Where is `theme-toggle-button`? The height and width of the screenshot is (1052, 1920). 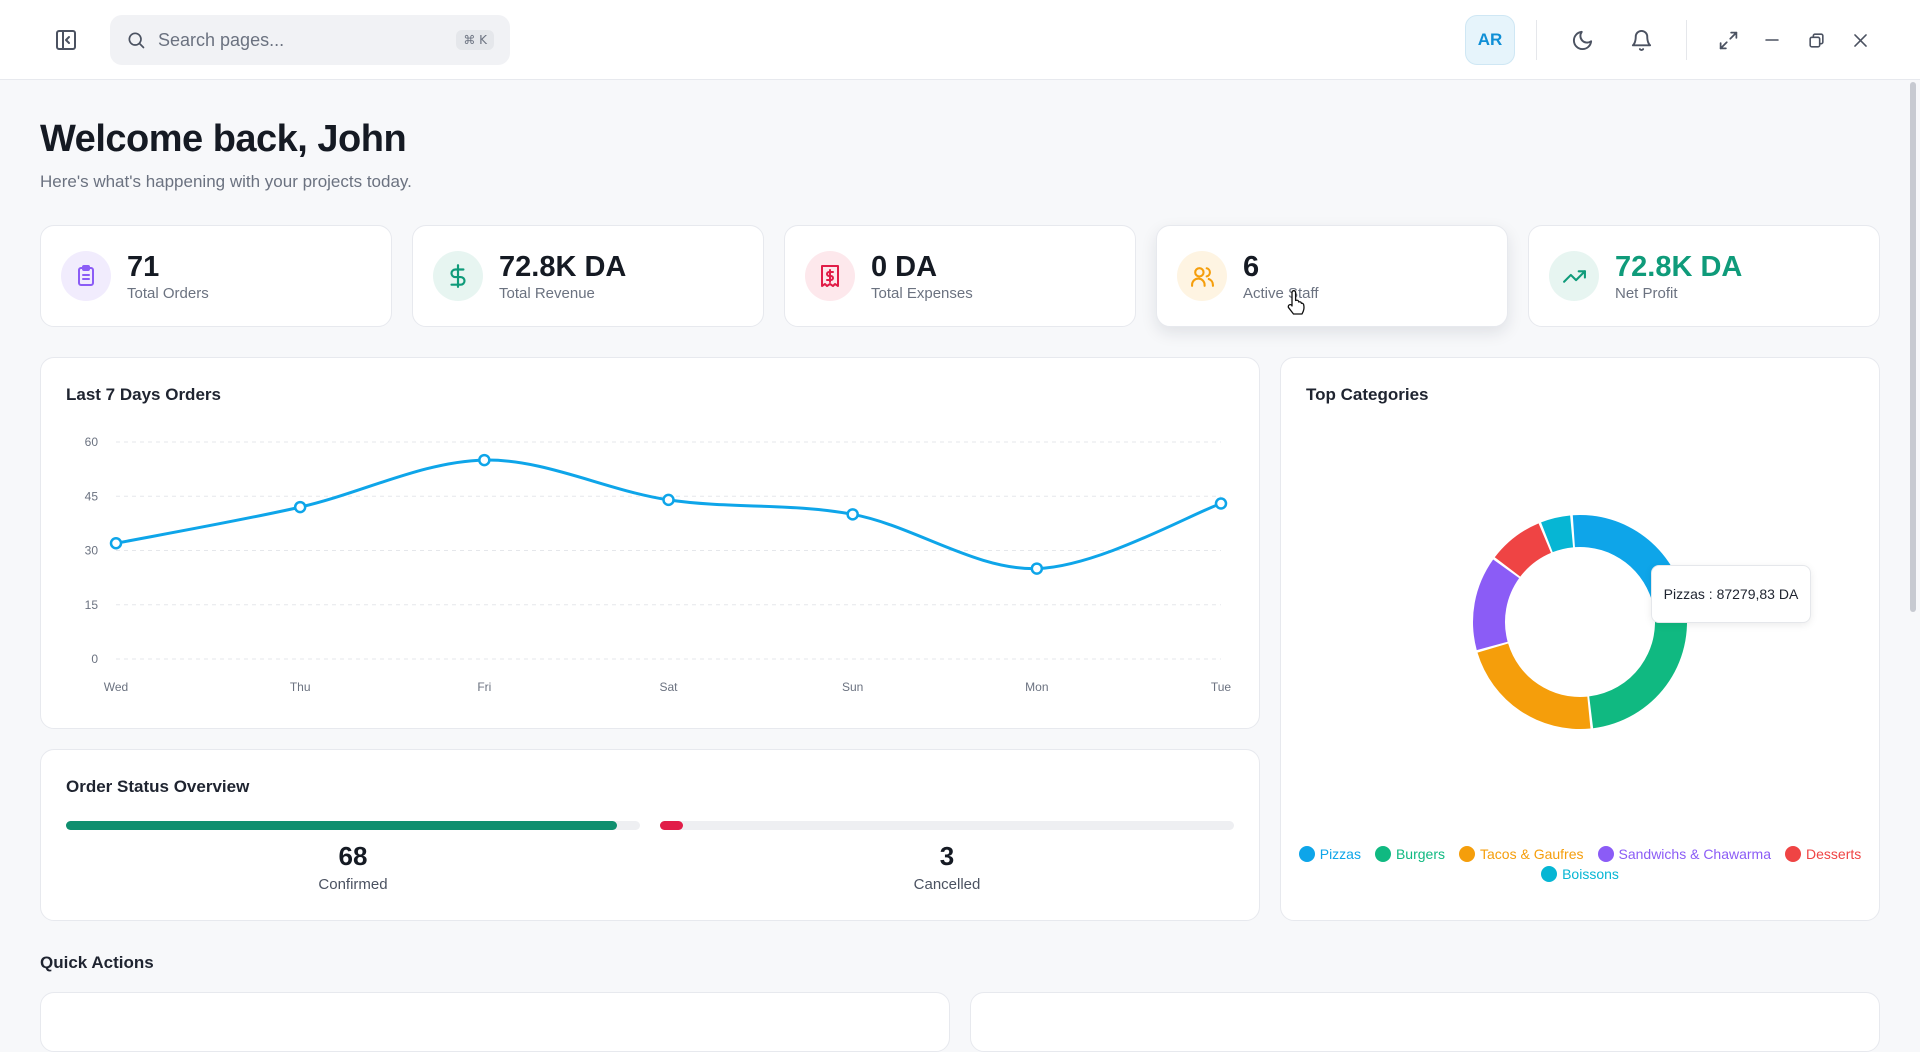
theme-toggle-button is located at coordinates (1582, 40).